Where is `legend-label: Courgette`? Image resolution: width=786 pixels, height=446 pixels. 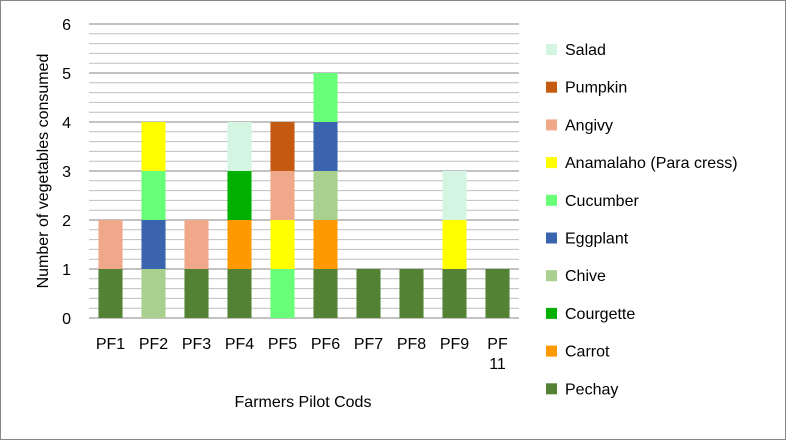
legend-label: Courgette is located at coordinates (600, 314).